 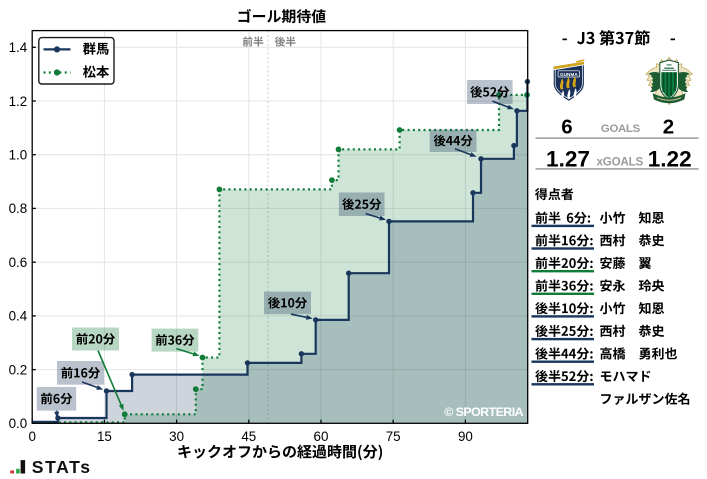 What do you see at coordinates (18, 208) in the screenshot?
I see `svg-text: 0.8` at bounding box center [18, 208].